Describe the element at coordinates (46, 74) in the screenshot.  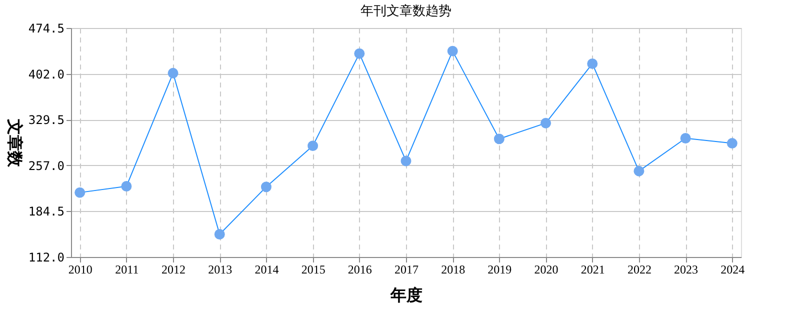
I see `y-tick-label: 402.0` at that location.